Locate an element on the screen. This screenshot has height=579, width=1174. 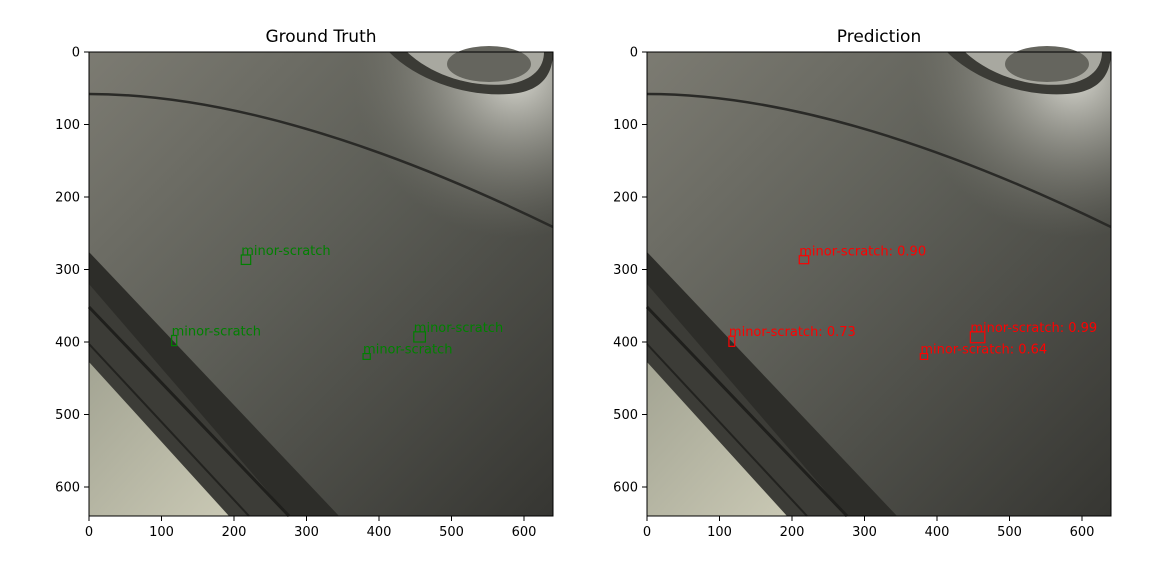
panel-title: Ground Truth is located at coordinates (320, 37).